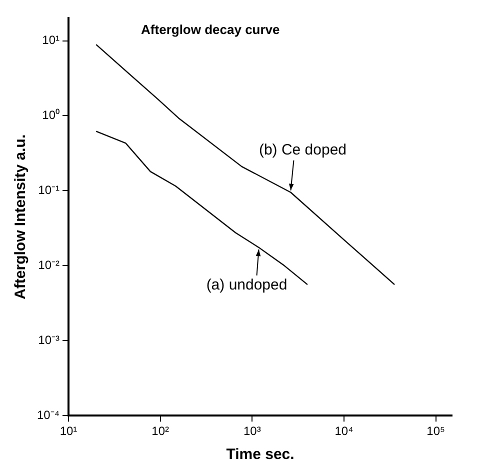 Image resolution: width=482 pixels, height=476 pixels. What do you see at coordinates (344, 431) in the screenshot?
I see `x-tick-label: 10⁴` at bounding box center [344, 431].